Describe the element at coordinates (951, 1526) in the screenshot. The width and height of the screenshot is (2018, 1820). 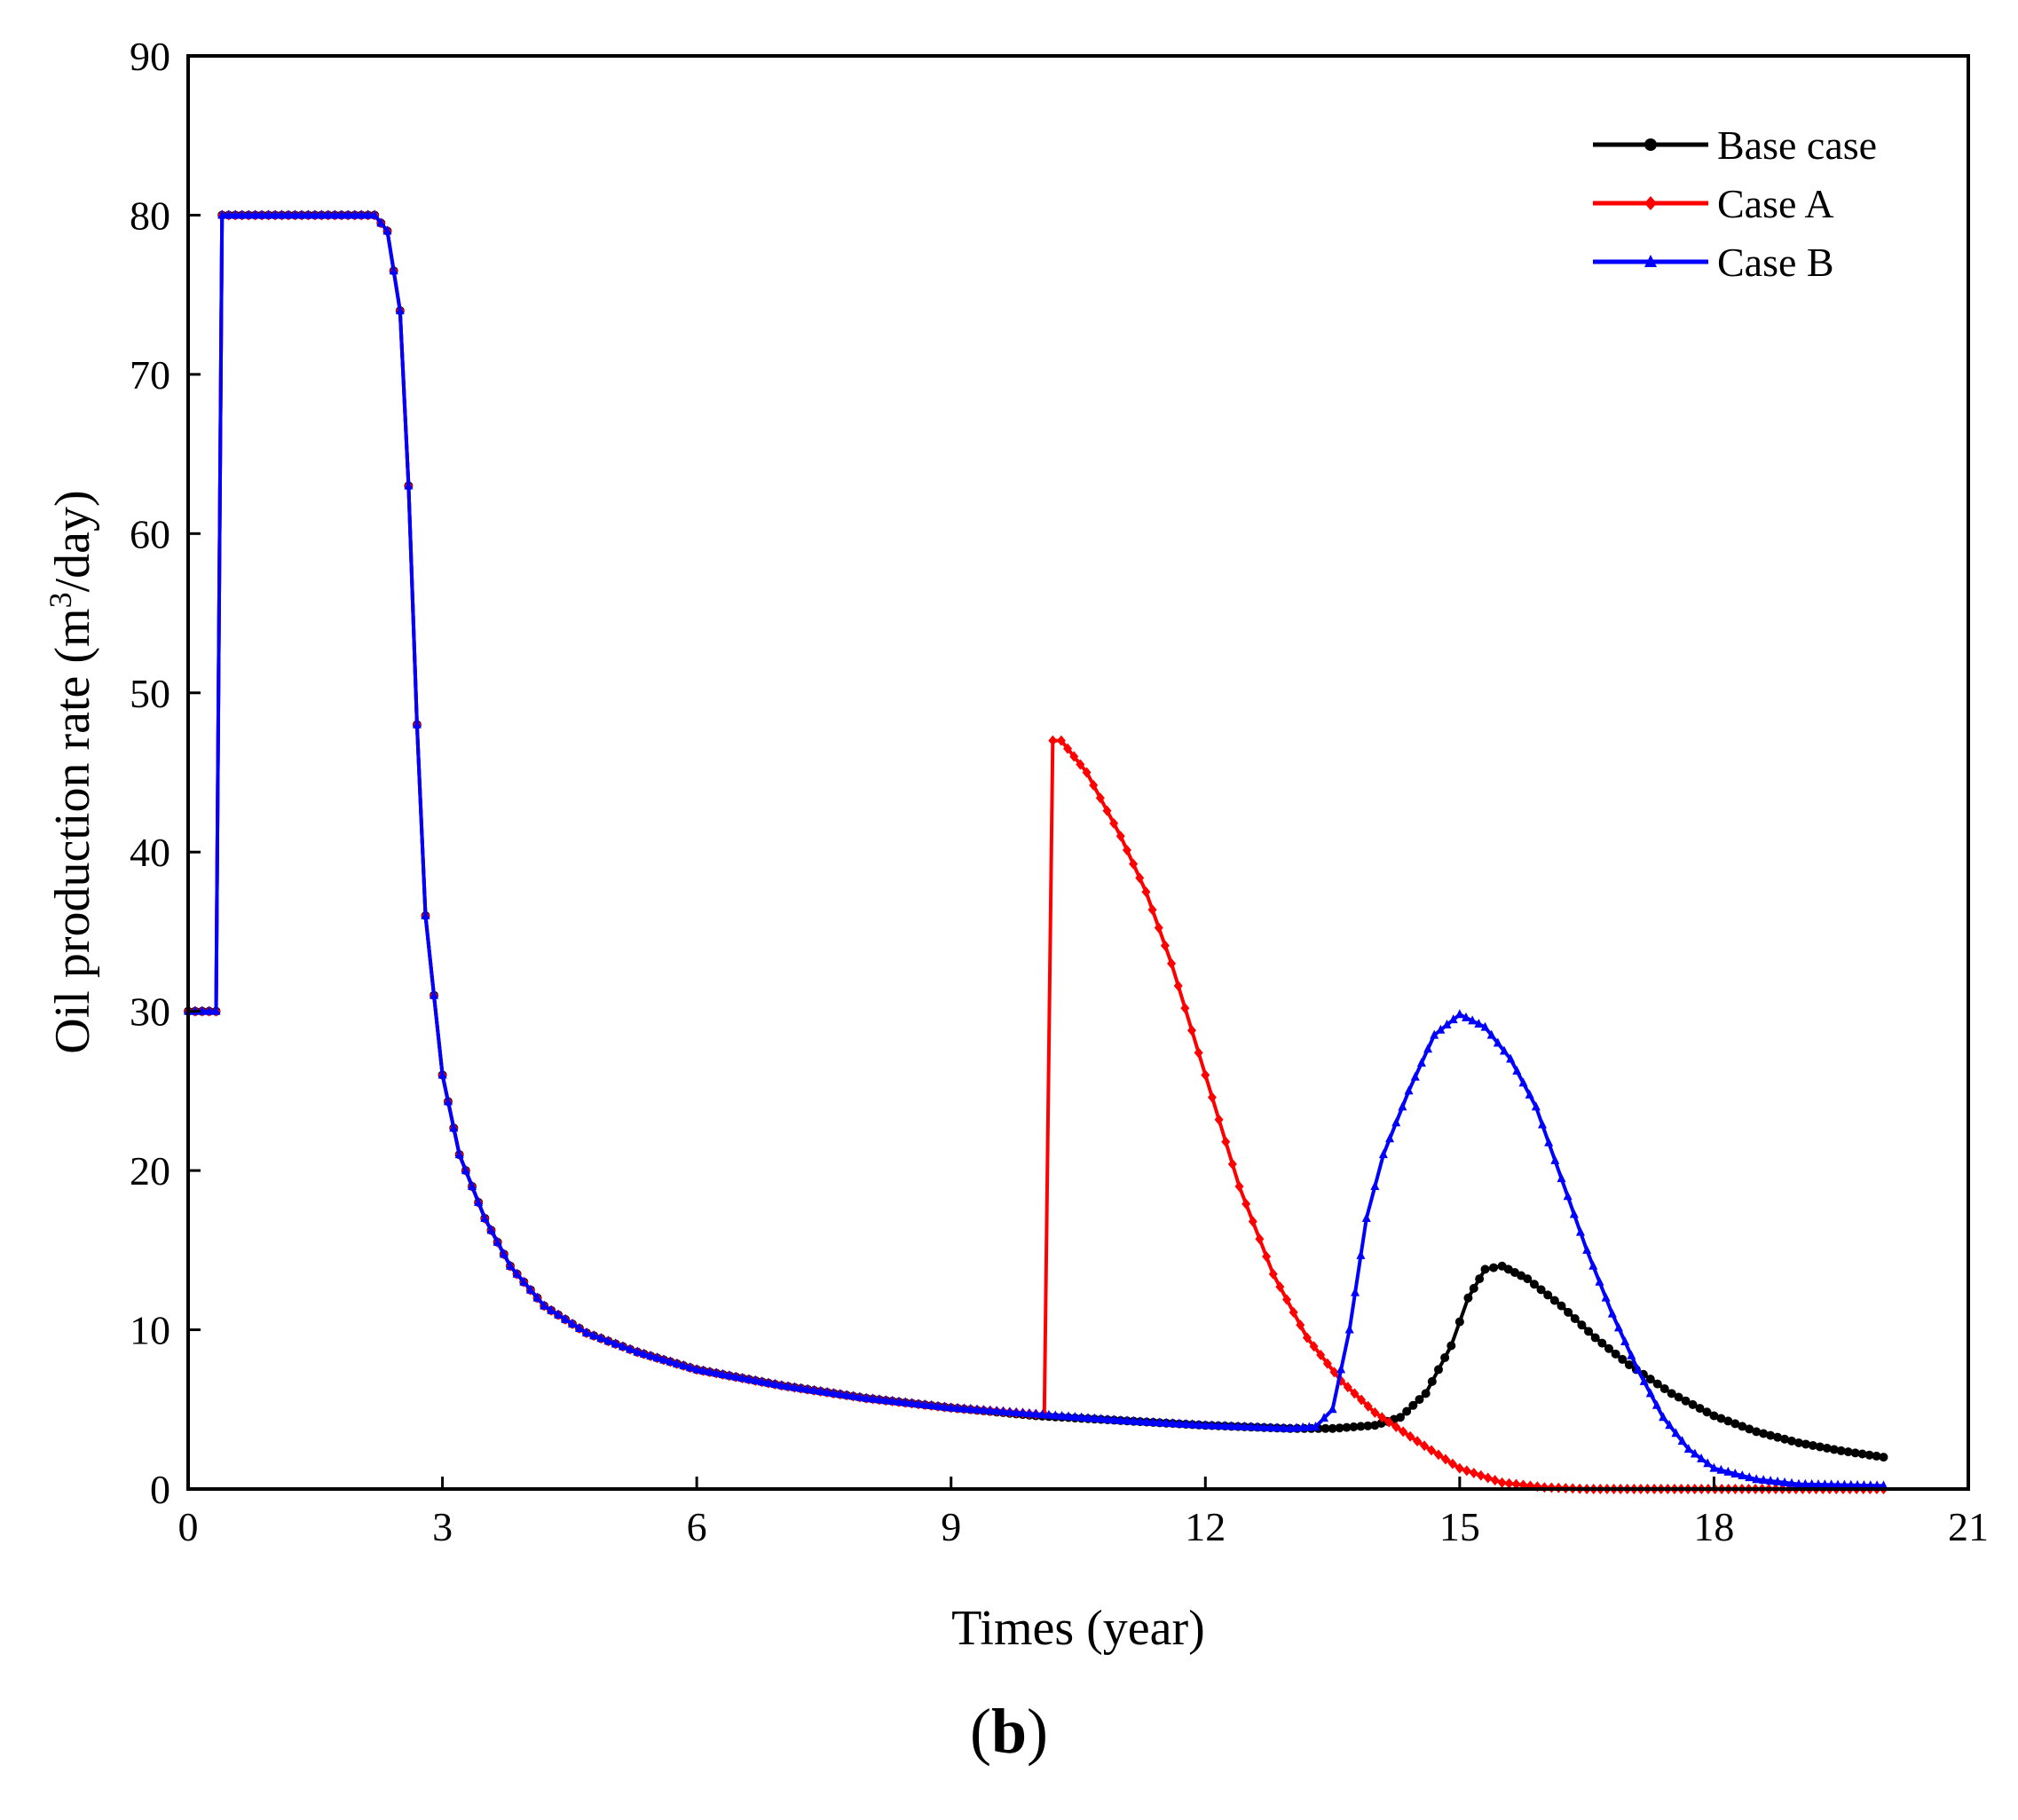
I see `x-tick-label: 9` at that location.